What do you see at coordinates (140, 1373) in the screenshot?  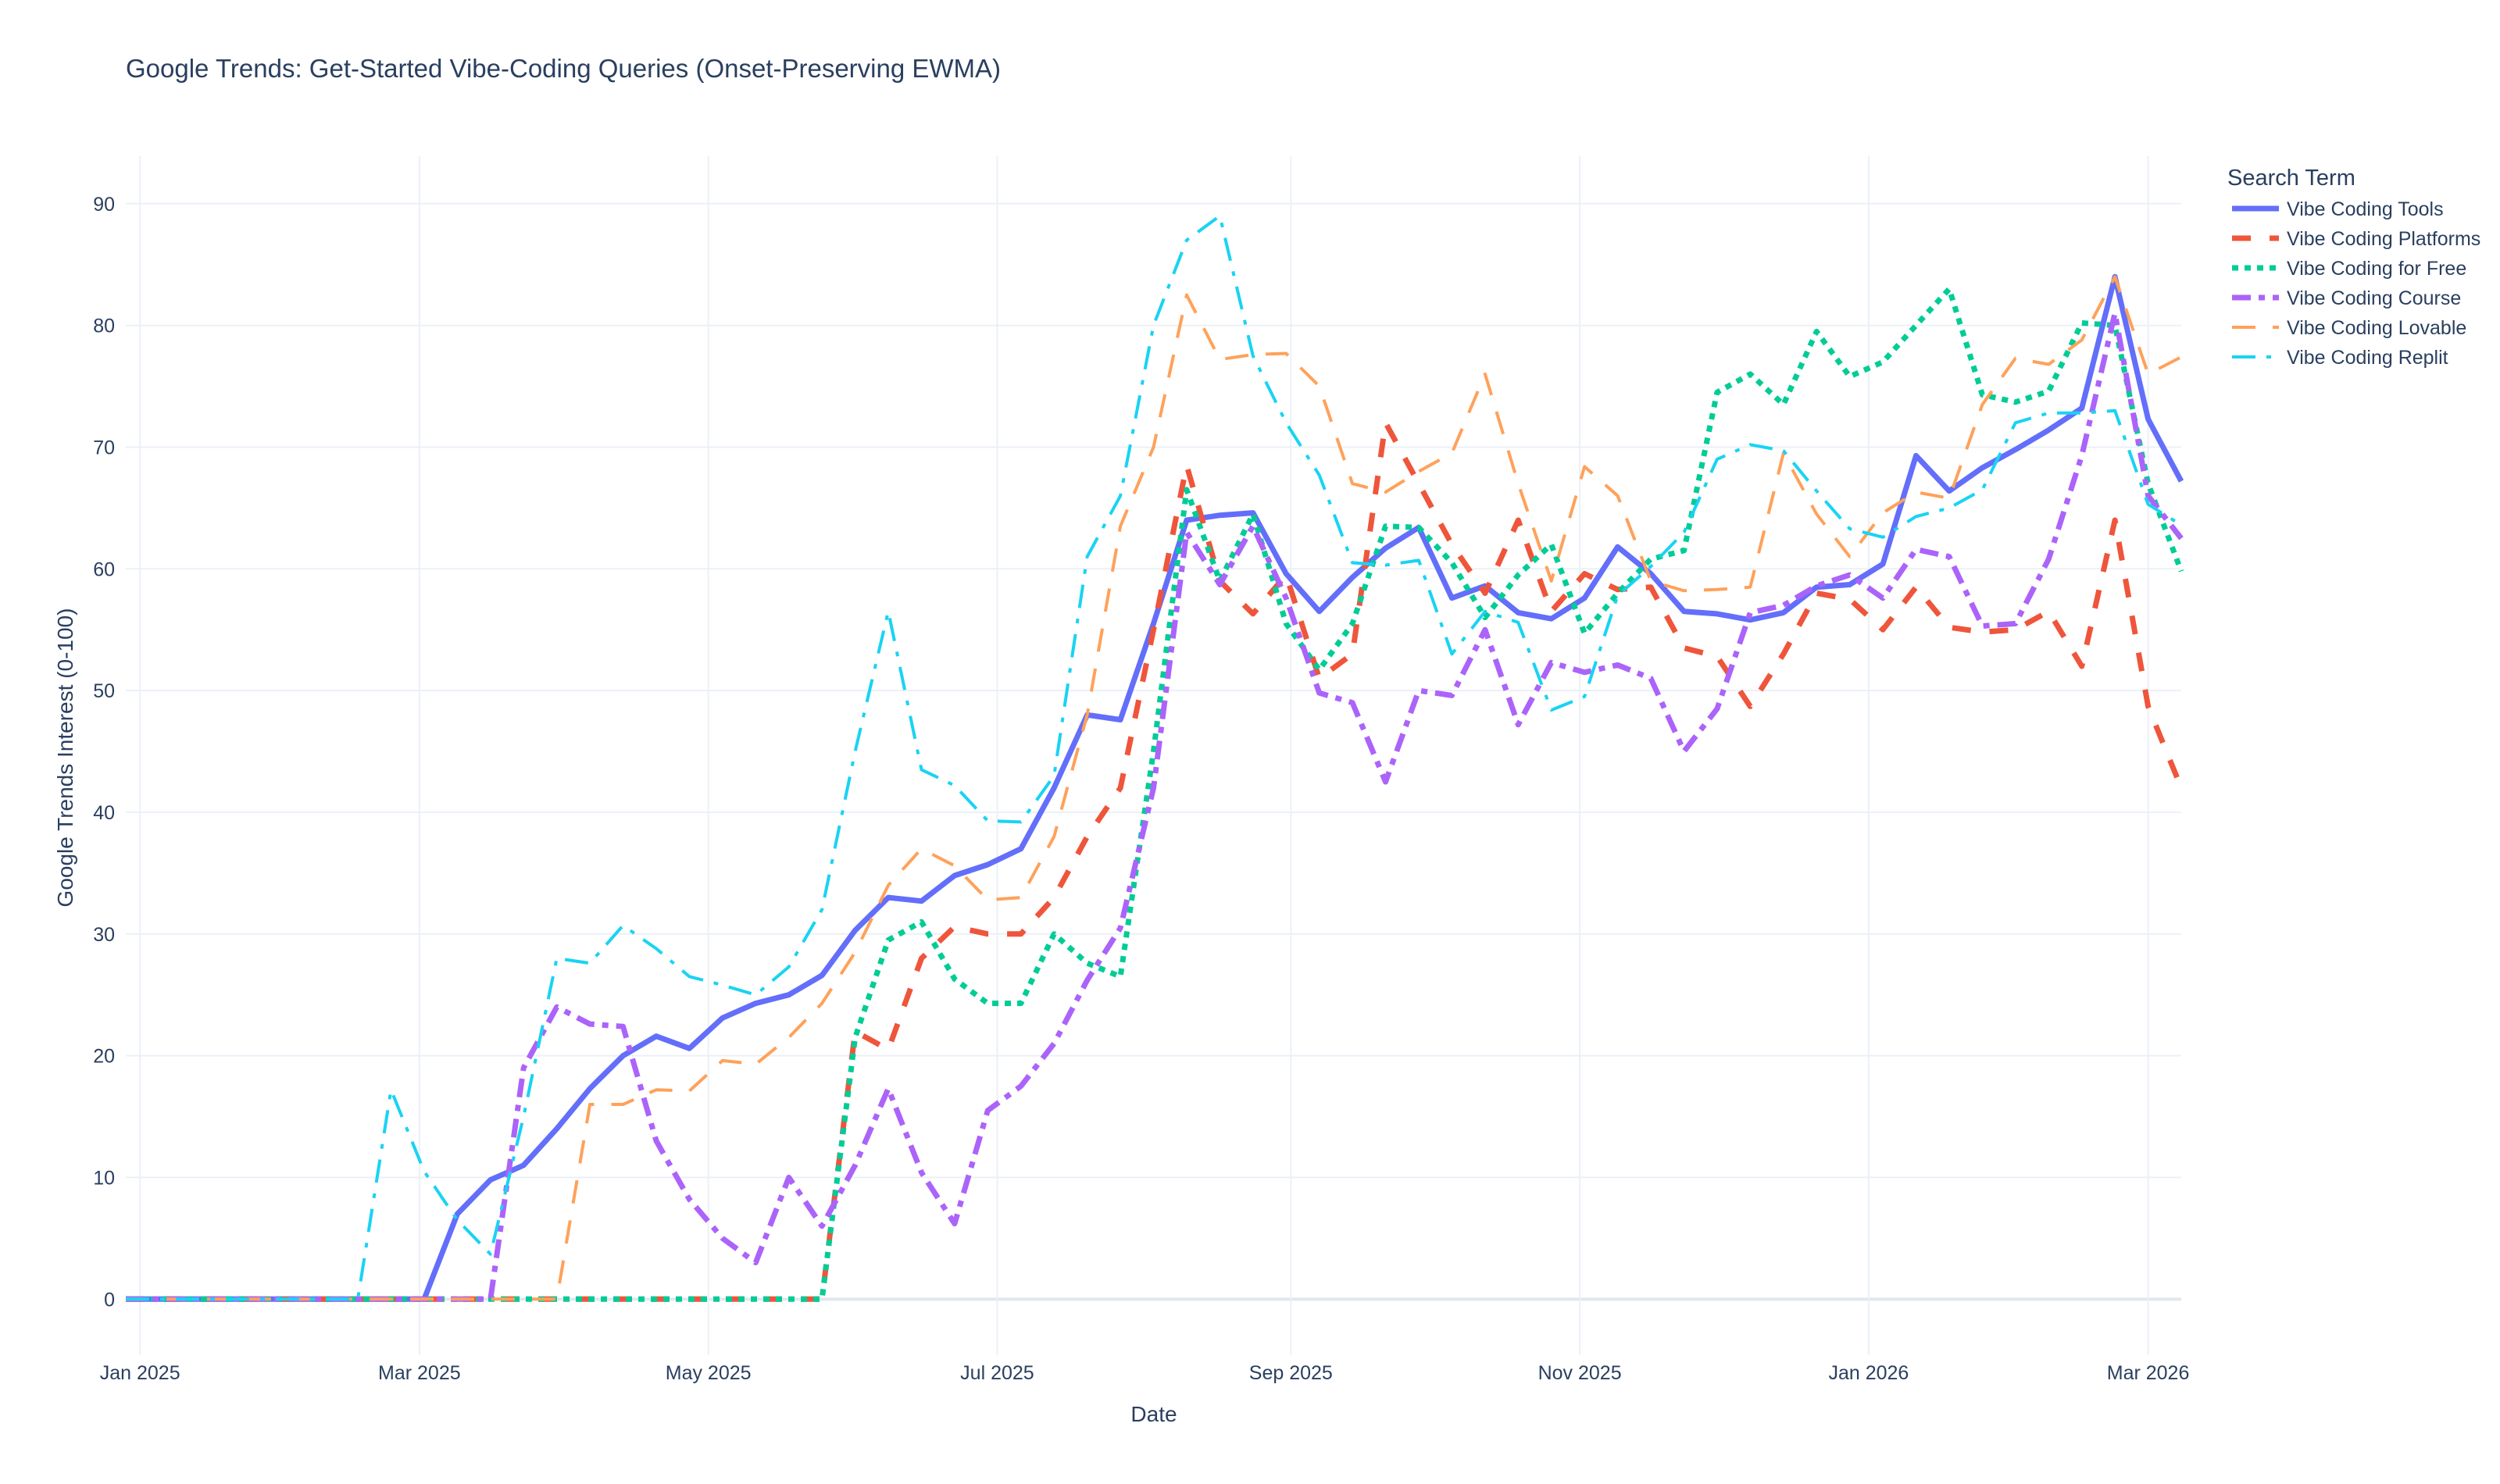 I see `x-tick-label: Jan 2025` at bounding box center [140, 1373].